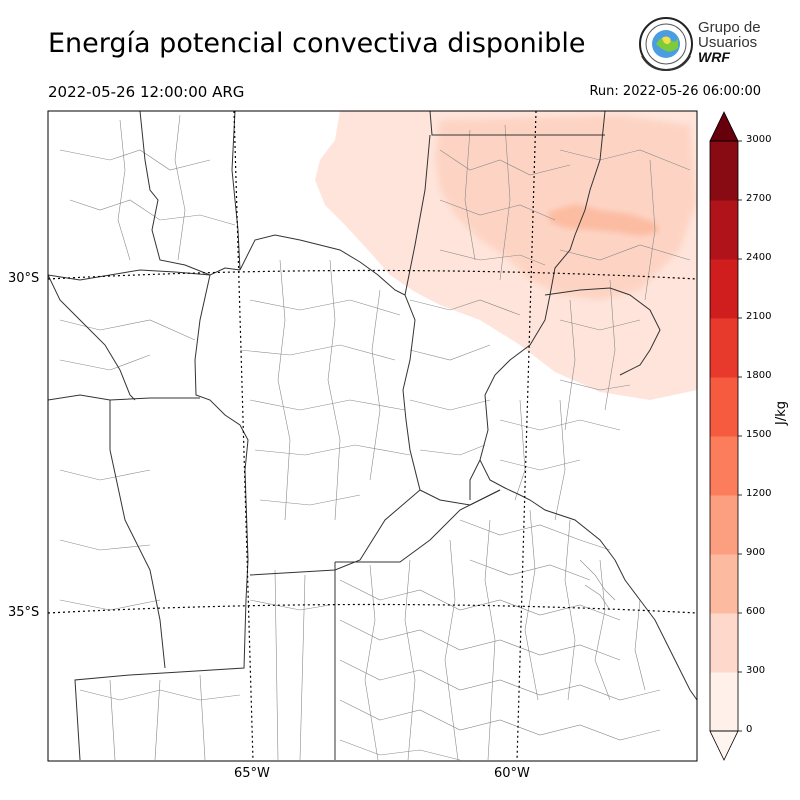 The width and height of the screenshot is (800, 800). I want to click on lat-label-30s: 30°S, so click(24, 278).